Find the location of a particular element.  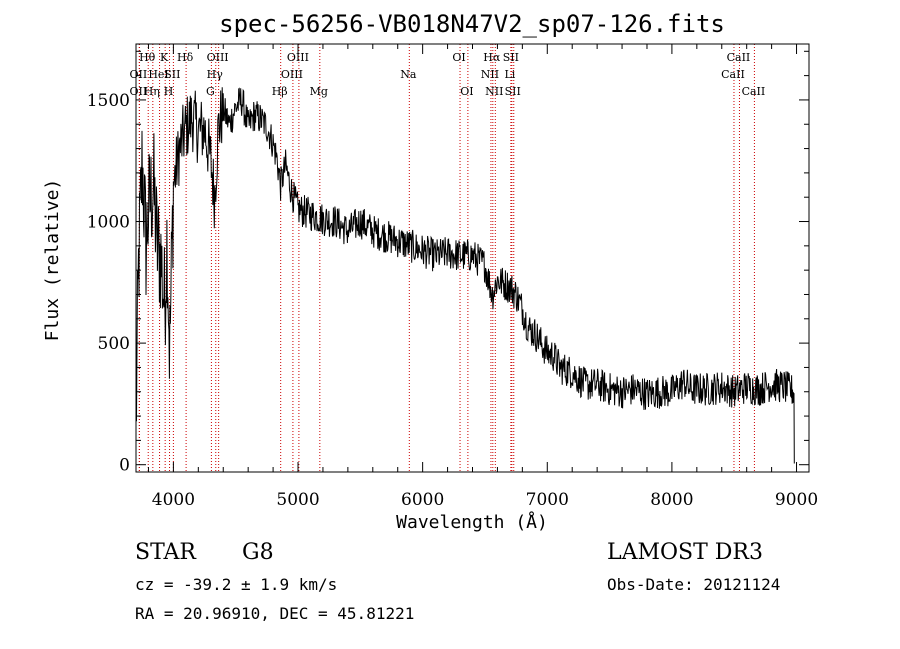

spectral-line-label: Hα is located at coordinates (492, 57).